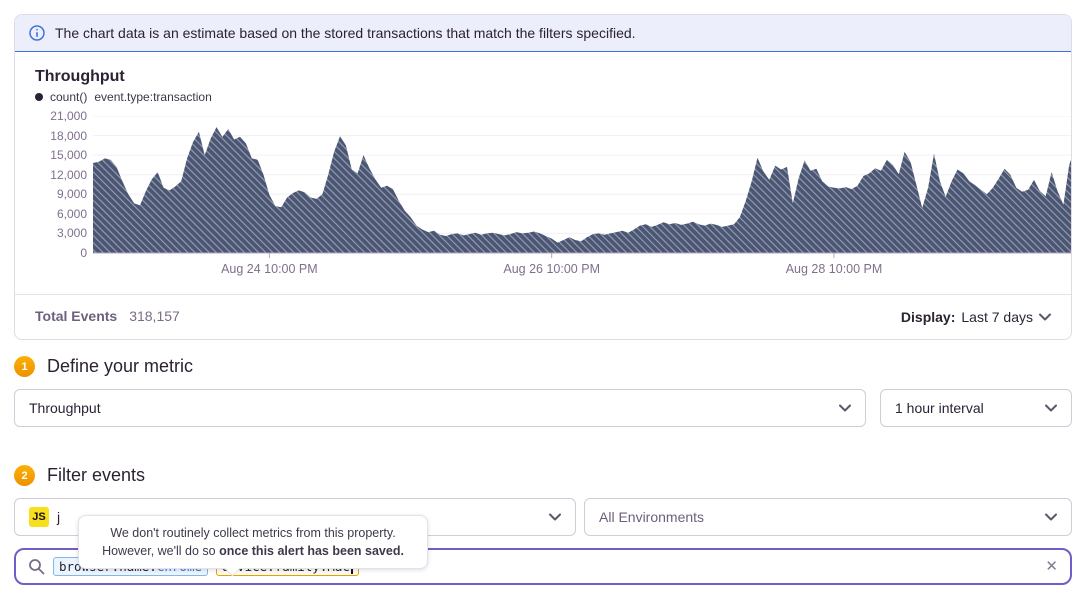  What do you see at coordinates (69, 97) in the screenshot?
I see `legend-series-label: count()` at bounding box center [69, 97].